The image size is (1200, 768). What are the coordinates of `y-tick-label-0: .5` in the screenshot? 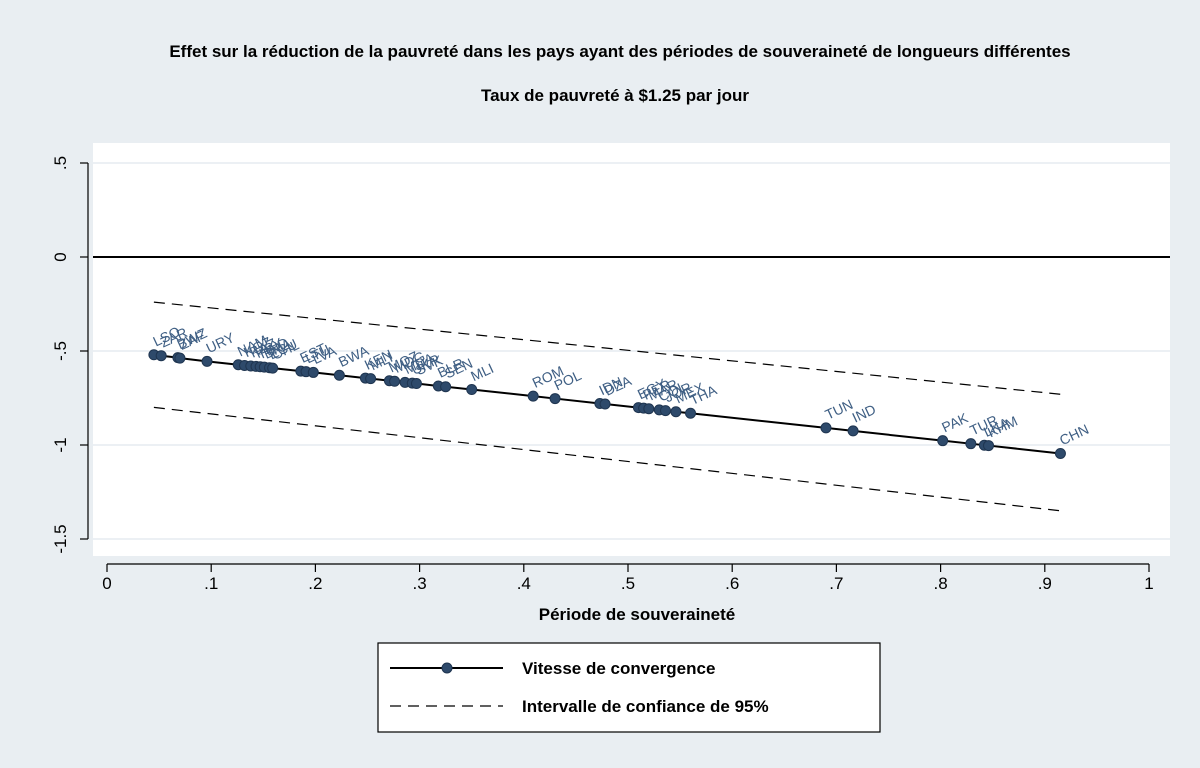 It's located at (60, 163).